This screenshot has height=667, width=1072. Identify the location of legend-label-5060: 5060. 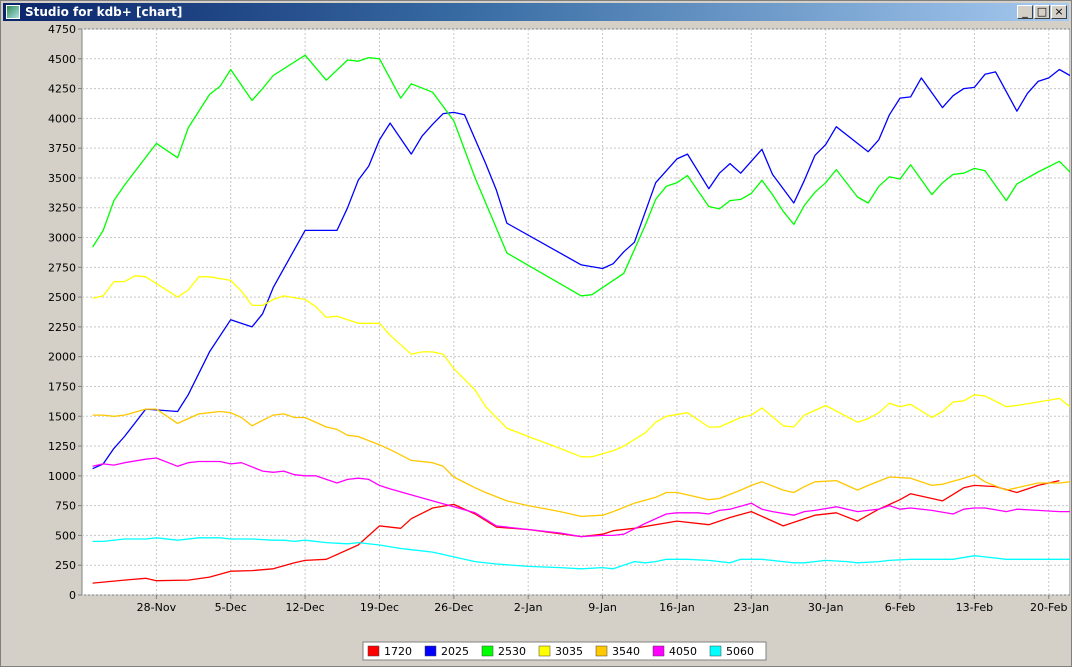
(740, 651).